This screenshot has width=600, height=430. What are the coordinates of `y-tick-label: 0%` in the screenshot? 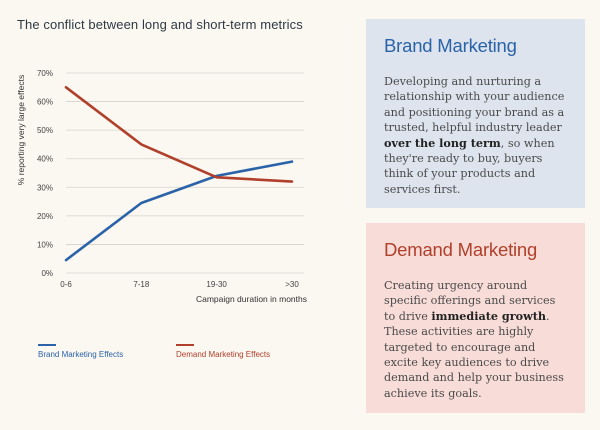 It's located at (47, 273).